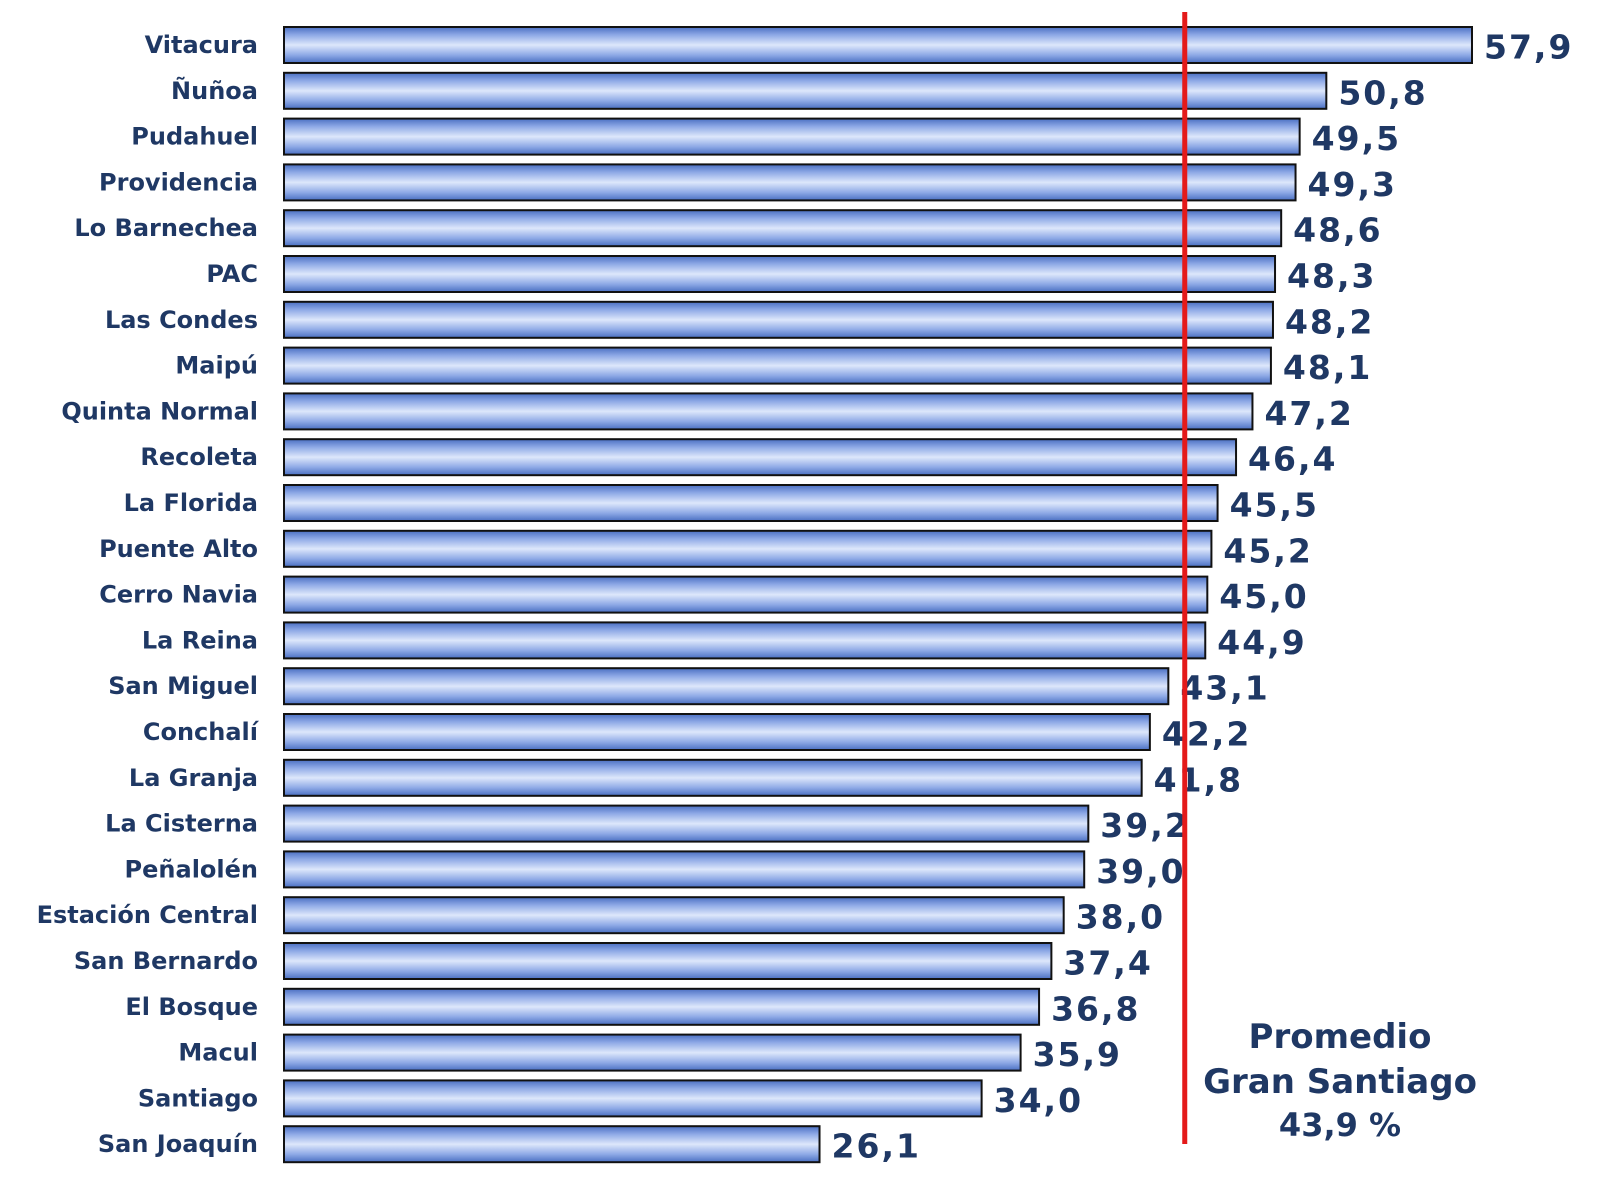 This screenshot has width=1623, height=1201. I want to click on value-label-santiago: 34,0, so click(1038, 1100).